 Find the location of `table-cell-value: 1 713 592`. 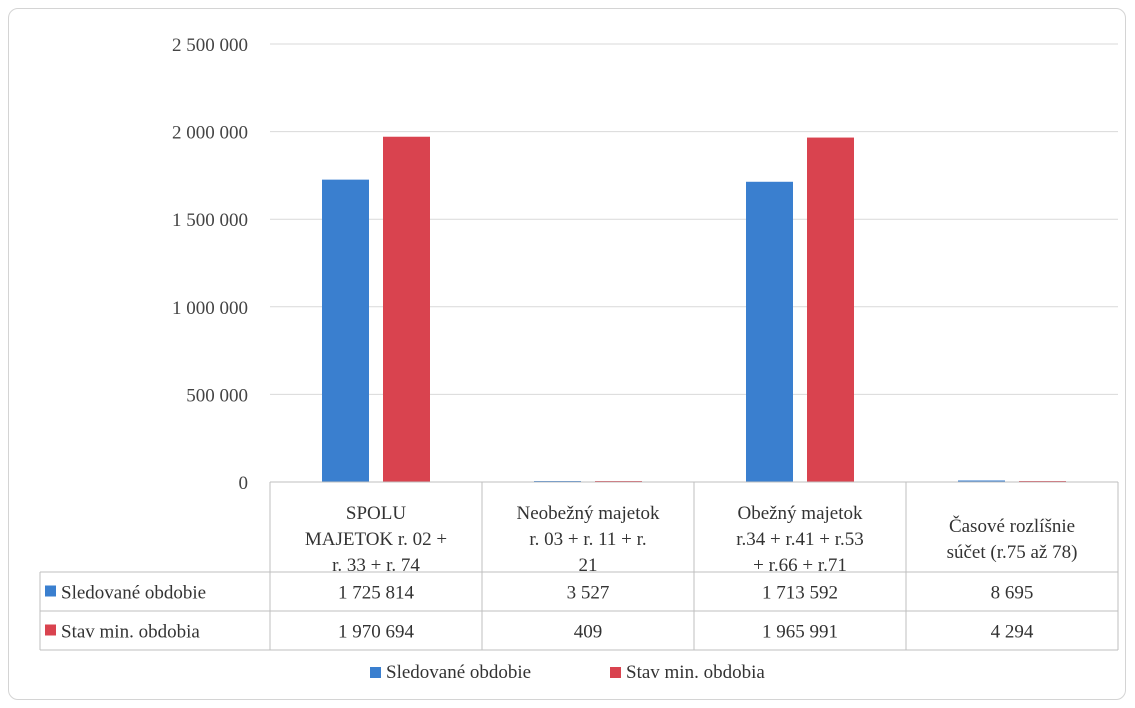

table-cell-value: 1 713 592 is located at coordinates (800, 593).